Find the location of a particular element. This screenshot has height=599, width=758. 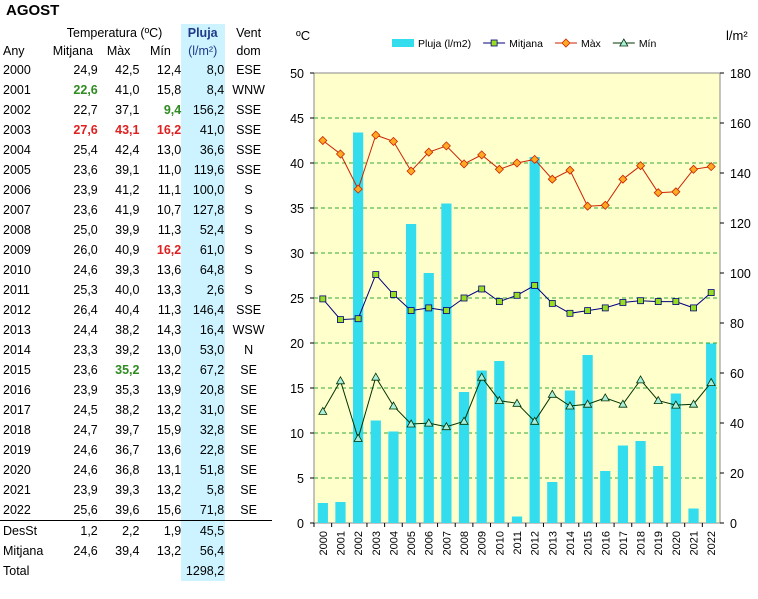

table-row: 2005 23,6 39,1 11,0 119,6 SSE is located at coordinates (136, 170).